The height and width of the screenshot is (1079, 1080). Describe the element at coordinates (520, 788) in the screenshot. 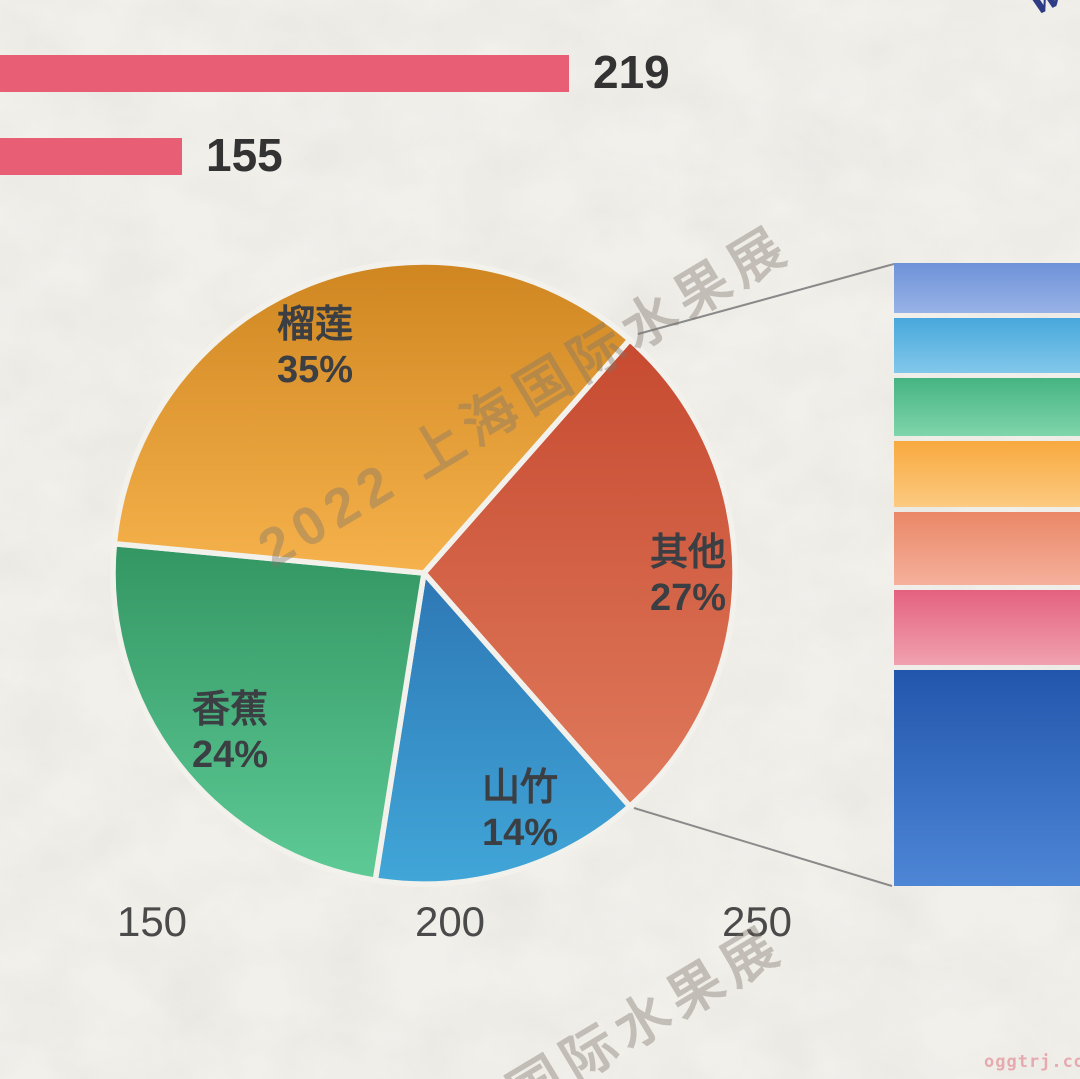

I see `slice-name: 山竹` at that location.